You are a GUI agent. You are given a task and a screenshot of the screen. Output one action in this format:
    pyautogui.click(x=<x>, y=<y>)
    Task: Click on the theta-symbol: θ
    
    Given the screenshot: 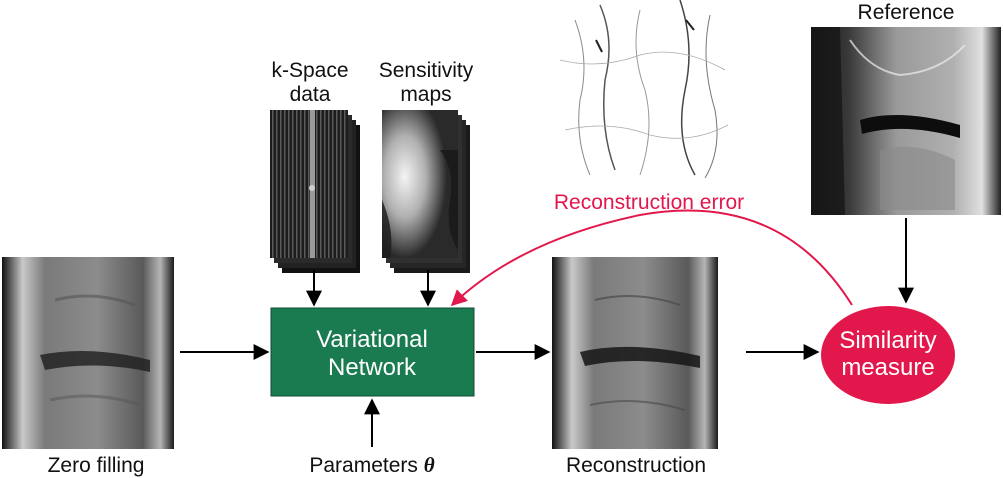 What is the action you would take?
    pyautogui.click(x=429, y=465)
    